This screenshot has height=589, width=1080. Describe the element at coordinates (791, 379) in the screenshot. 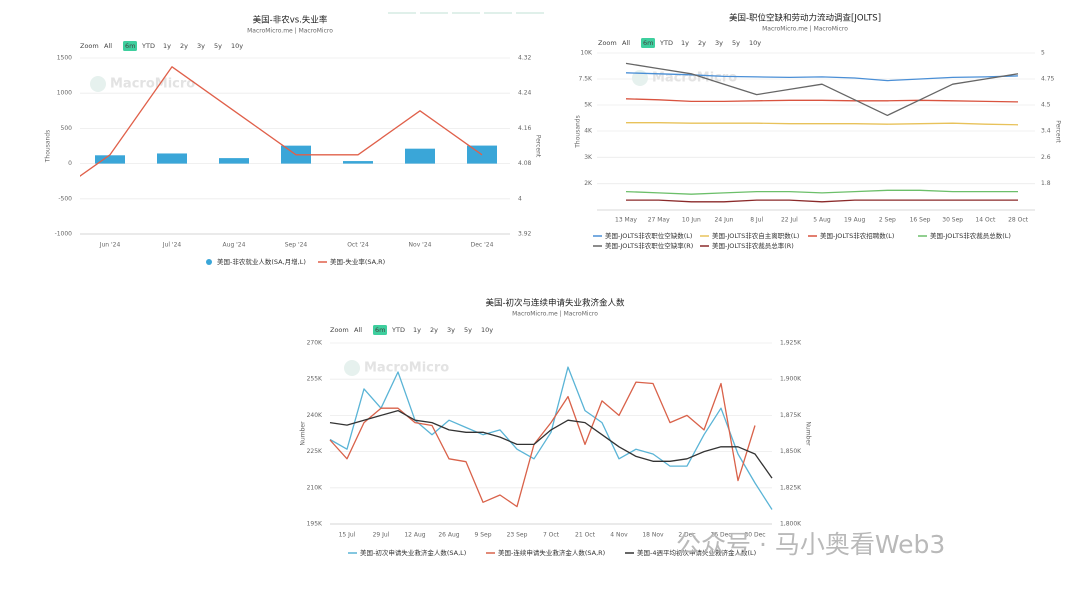

I see `y-tick-label: 1,900K` at that location.